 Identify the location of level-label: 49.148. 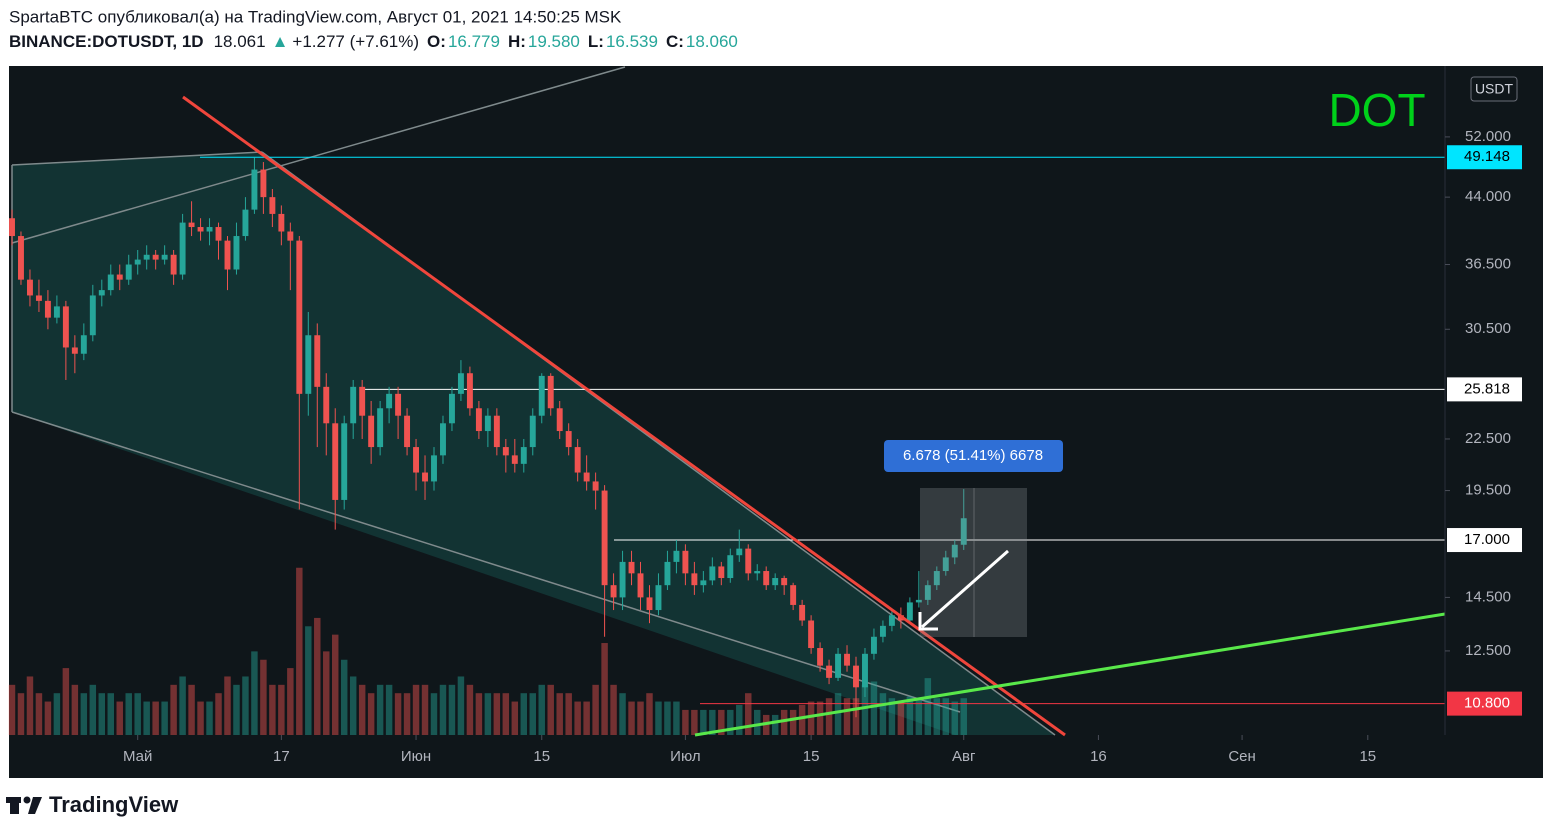
(1487, 156).